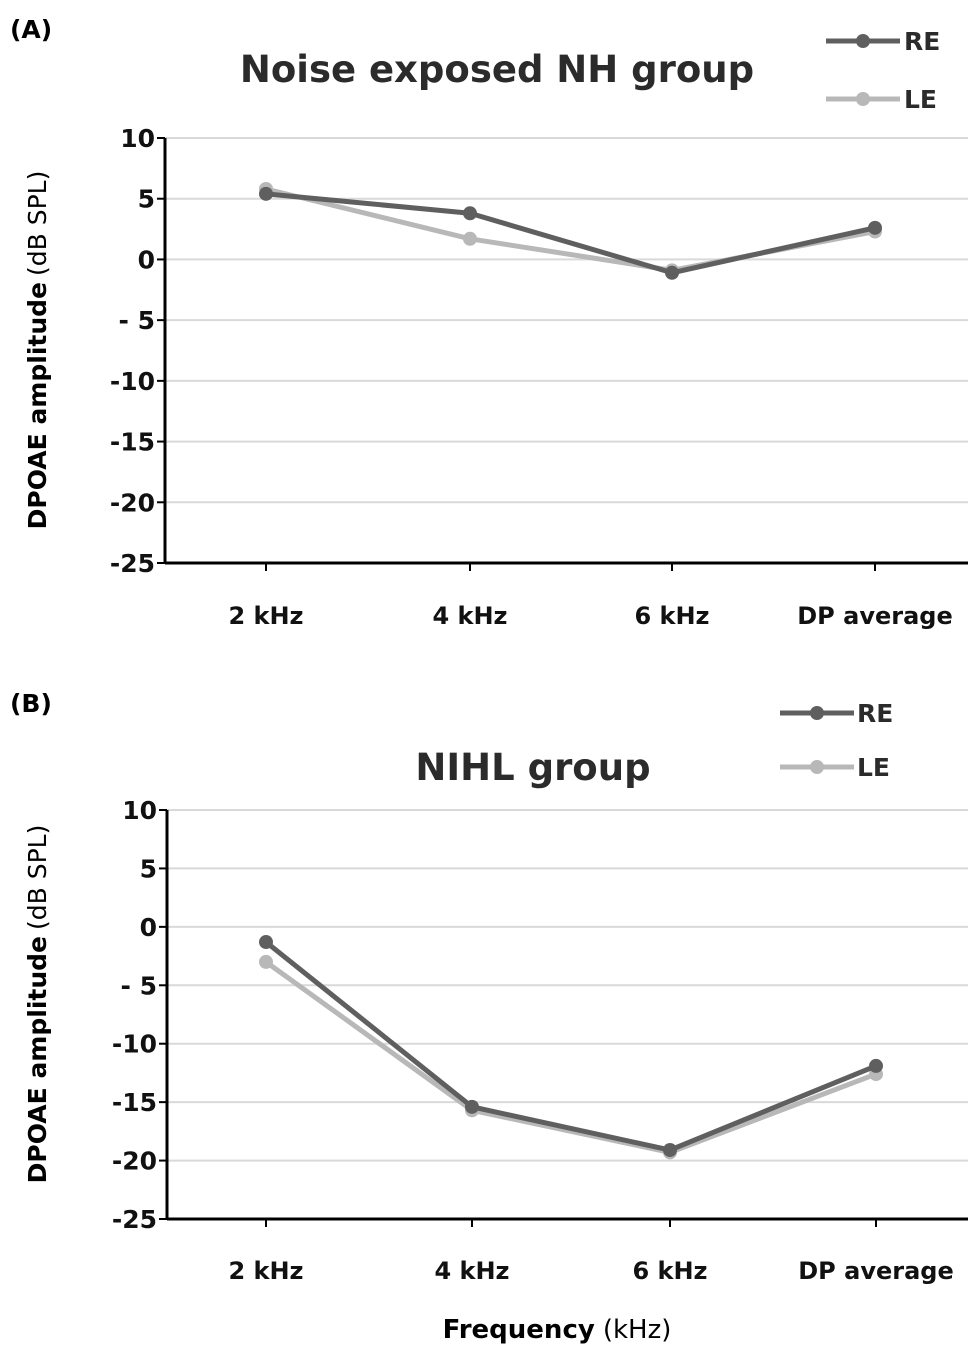 This screenshot has width=970, height=1346. I want to click on x-axis-title-bold: Frequency, so click(519, 1330).